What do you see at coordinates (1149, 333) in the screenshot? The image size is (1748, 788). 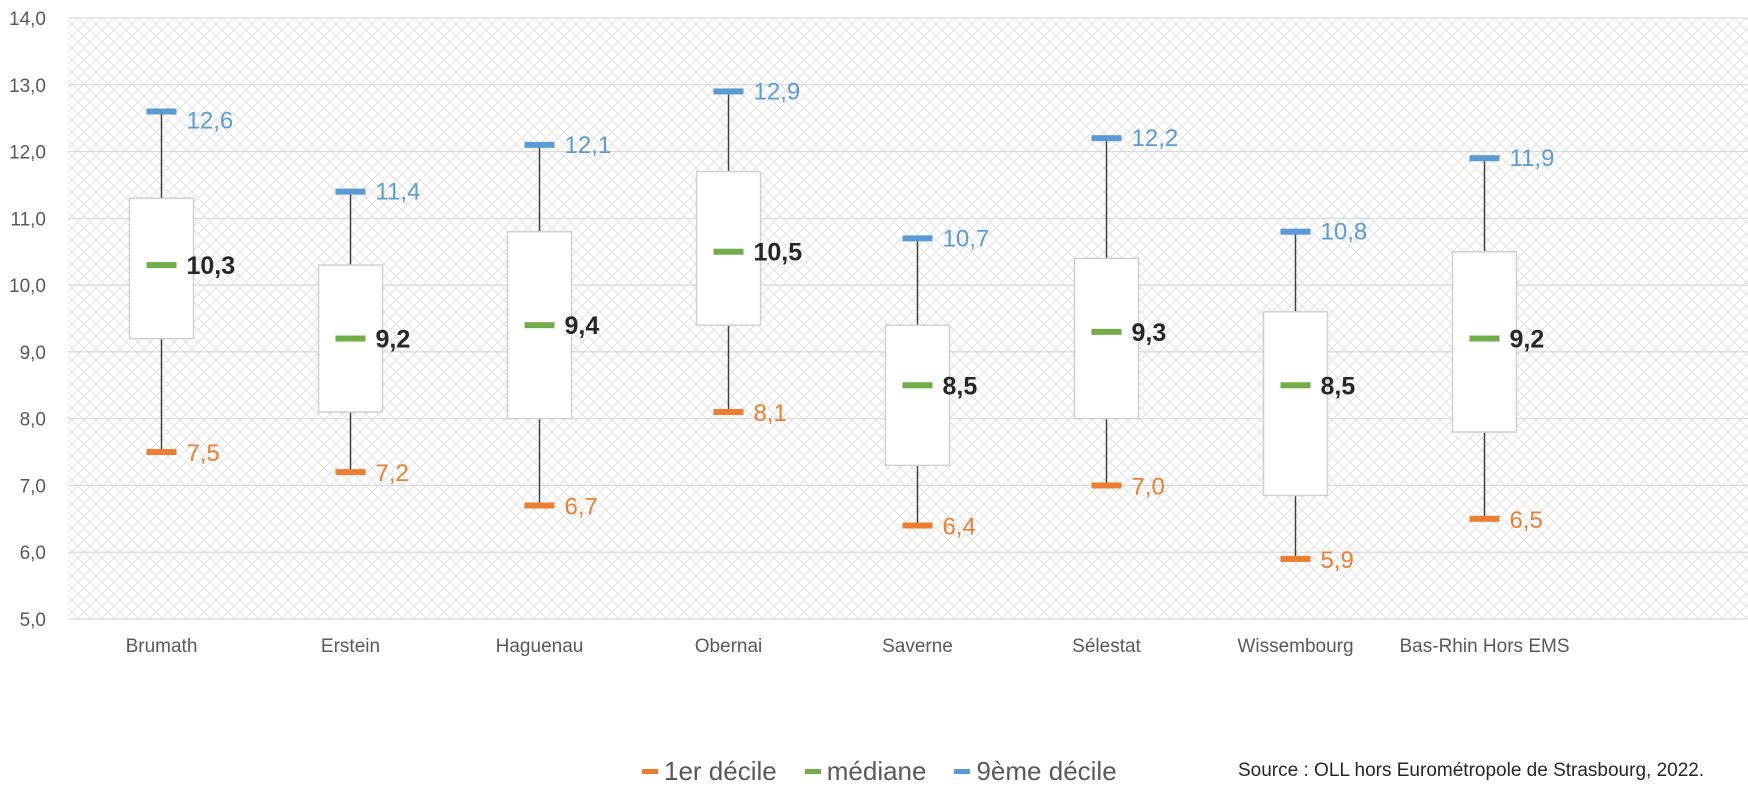 I see `label-median: 9,3` at bounding box center [1149, 333].